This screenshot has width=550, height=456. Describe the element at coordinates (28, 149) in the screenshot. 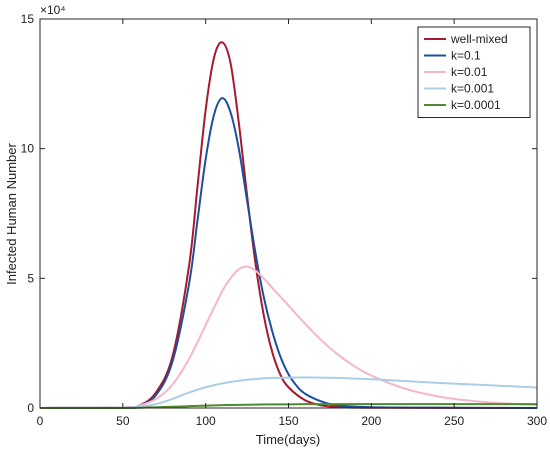

I see `y-tick-label: 10` at that location.